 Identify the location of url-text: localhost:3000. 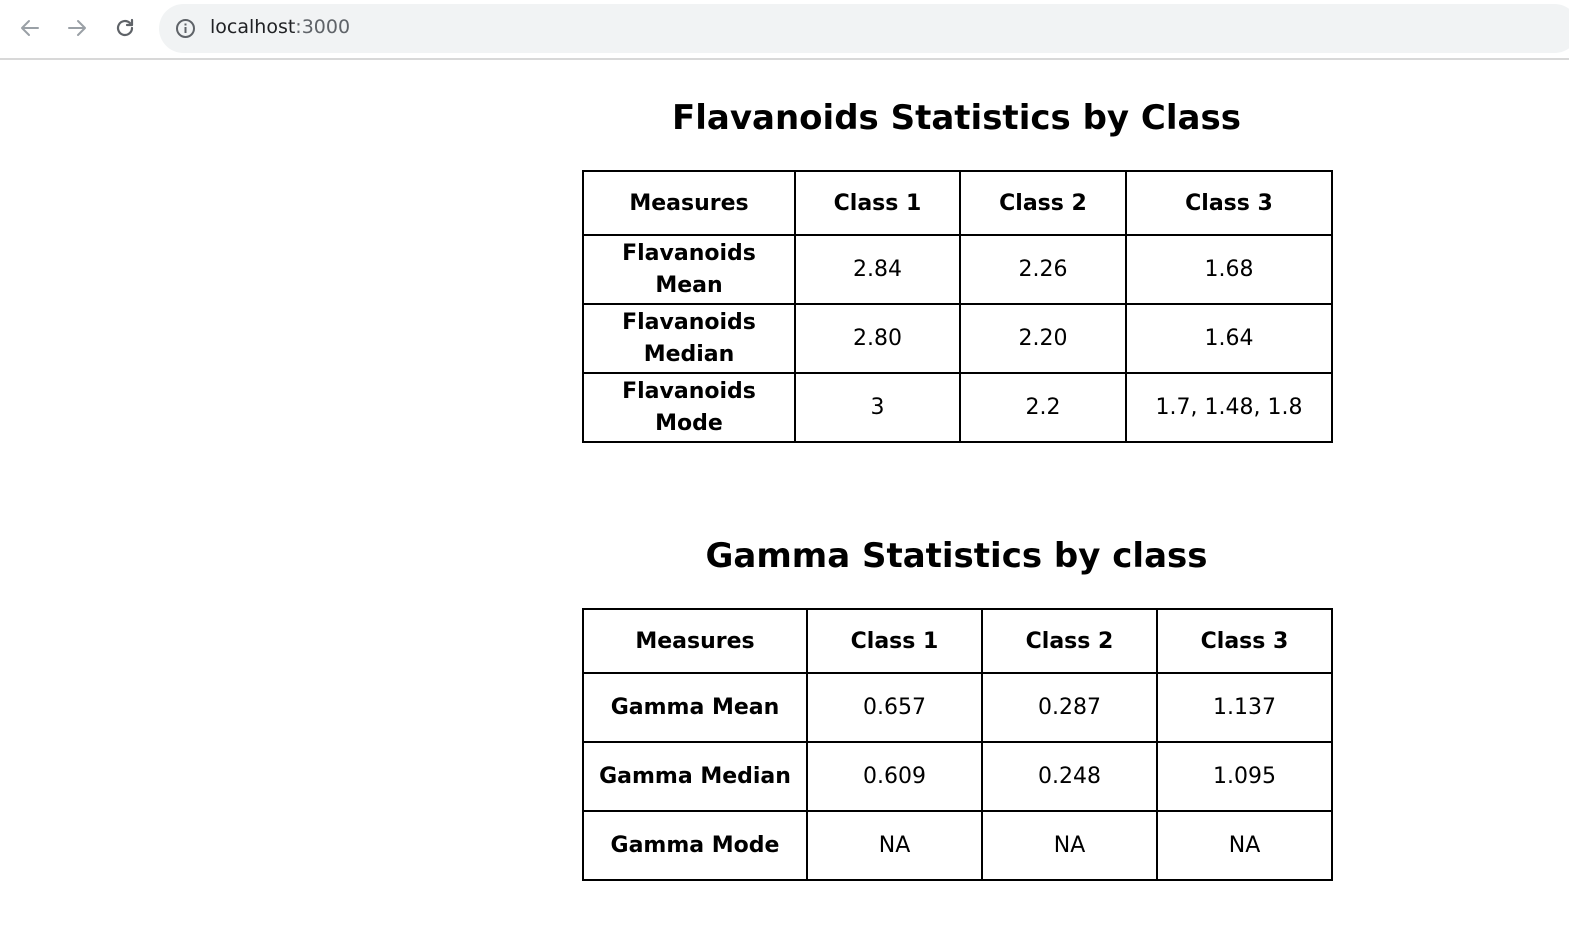
(280, 27).